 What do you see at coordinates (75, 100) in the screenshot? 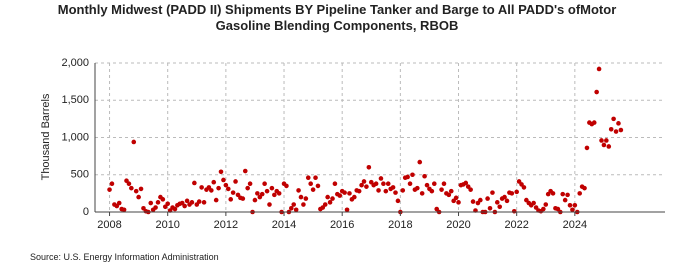
I see `y-tick-label: 1,500` at bounding box center [75, 100].